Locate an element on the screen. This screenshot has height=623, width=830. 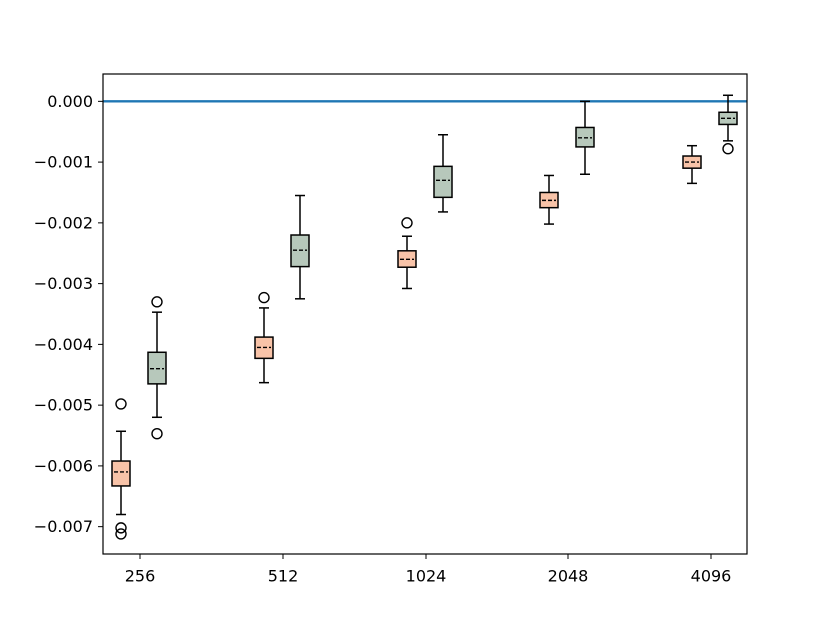
y-tick-label: −0.003 is located at coordinates (63, 283).